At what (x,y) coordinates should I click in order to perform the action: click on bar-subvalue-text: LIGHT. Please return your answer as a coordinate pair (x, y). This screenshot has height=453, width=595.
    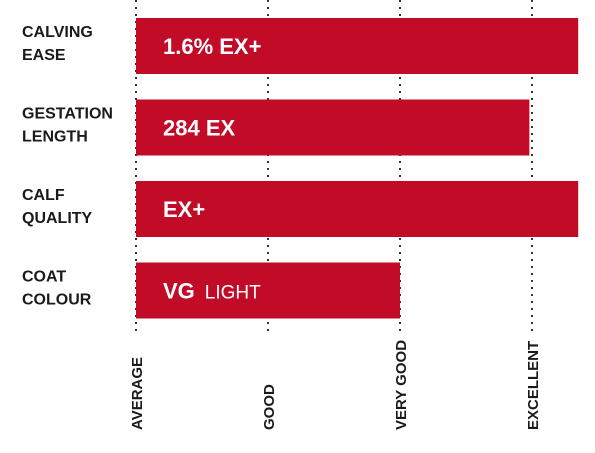
    Looking at the image, I should click on (233, 293).